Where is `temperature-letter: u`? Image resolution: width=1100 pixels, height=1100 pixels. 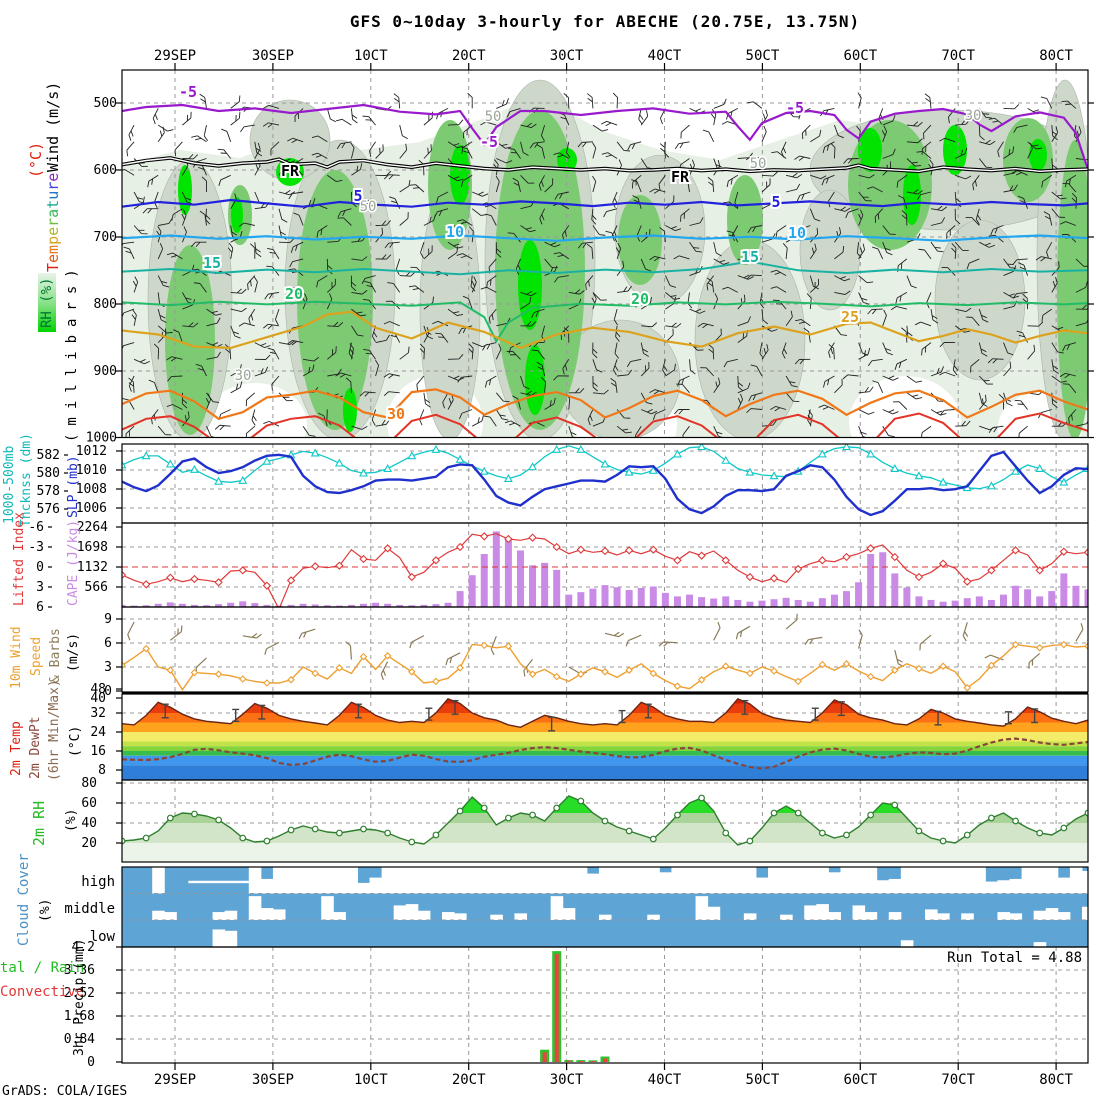 temperature-letter: u is located at coordinates (53, 195).